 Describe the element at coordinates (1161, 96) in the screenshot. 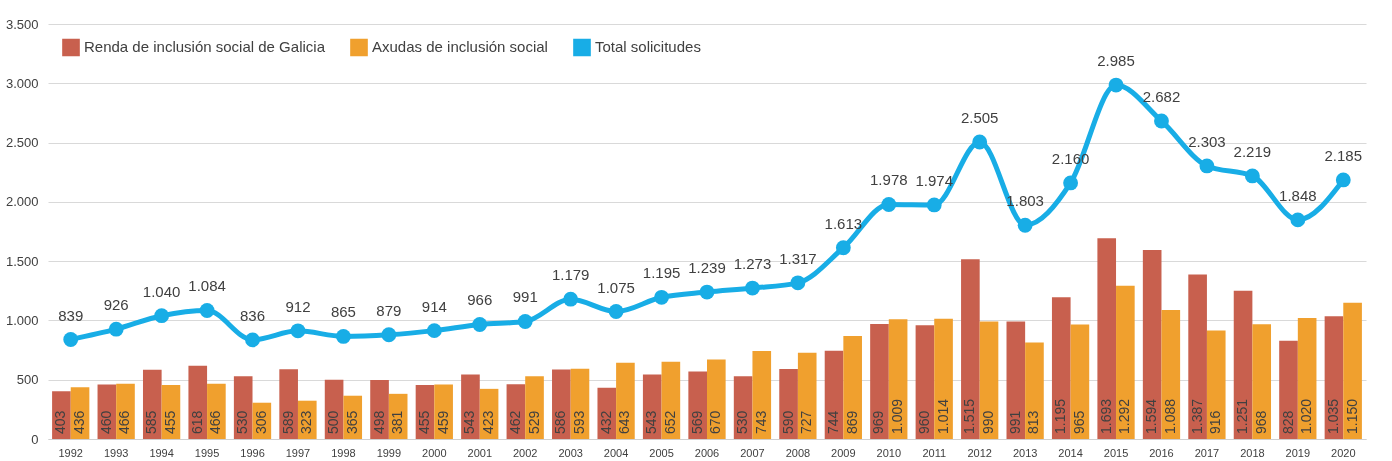

I see `data-label: 2.682` at that location.